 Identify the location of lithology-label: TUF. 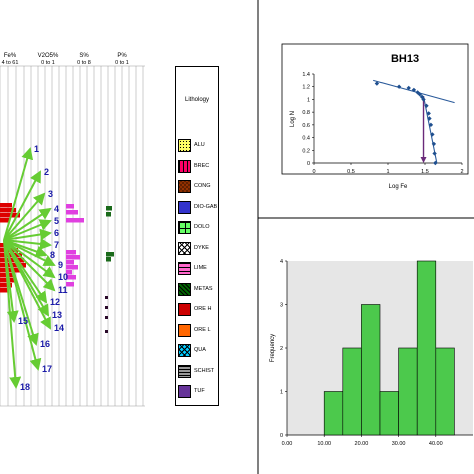
(199, 391).